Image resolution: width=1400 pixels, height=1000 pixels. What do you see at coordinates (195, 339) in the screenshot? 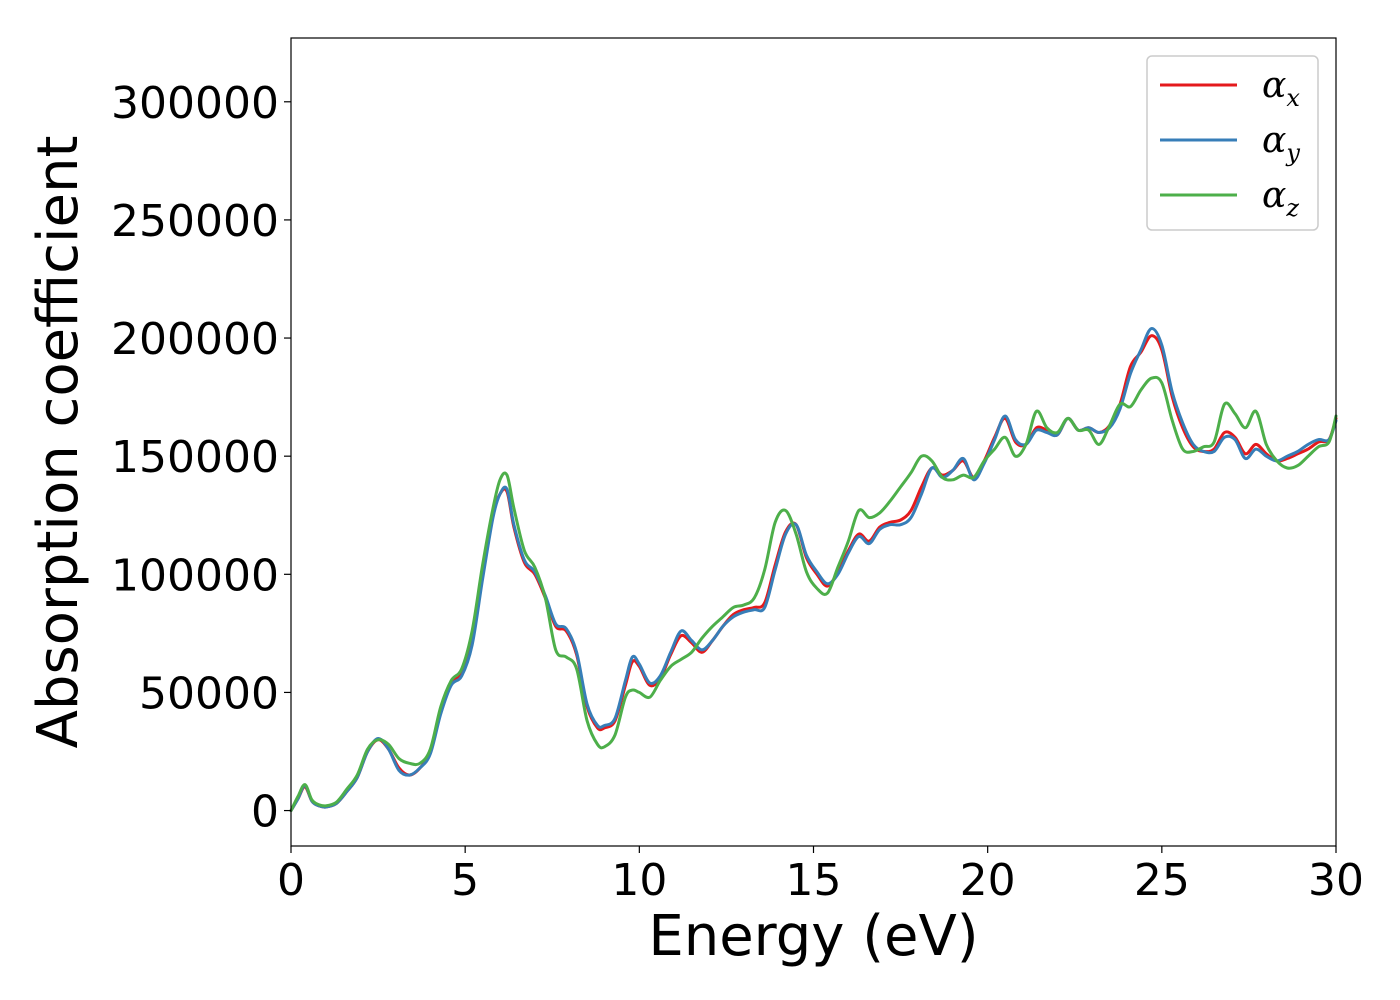
I see `y-tick-label: 200000` at bounding box center [195, 339].